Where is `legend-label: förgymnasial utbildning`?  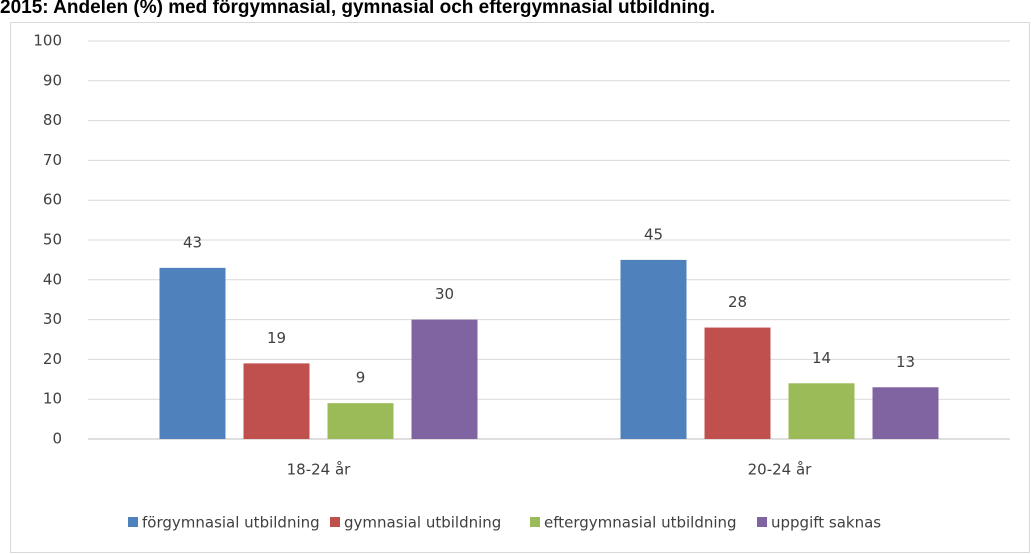 legend-label: förgymnasial utbildning is located at coordinates (231, 523).